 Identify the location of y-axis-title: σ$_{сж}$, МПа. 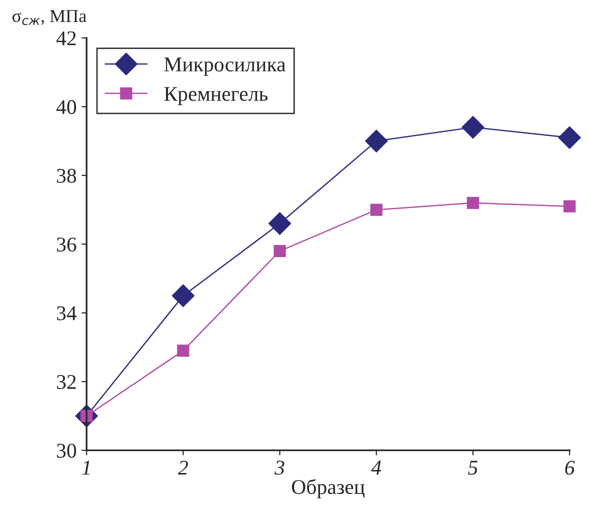
(49, 18).